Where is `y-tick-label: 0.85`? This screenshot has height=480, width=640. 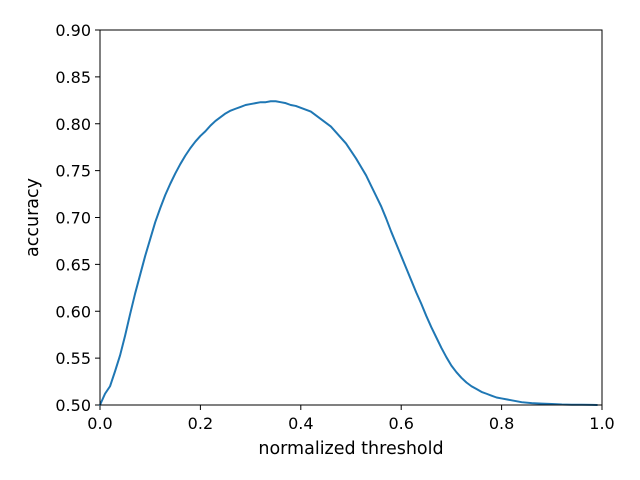 y-tick-label: 0.85 is located at coordinates (73, 77).